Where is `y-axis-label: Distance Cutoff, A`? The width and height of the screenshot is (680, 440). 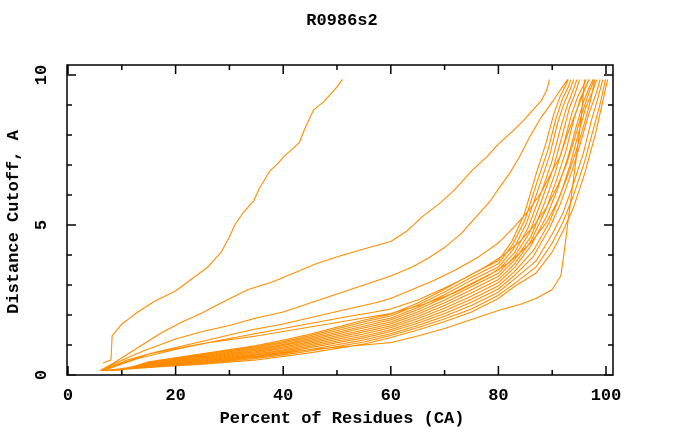
y-axis-label: Distance Cutoff, A is located at coordinates (14, 221).